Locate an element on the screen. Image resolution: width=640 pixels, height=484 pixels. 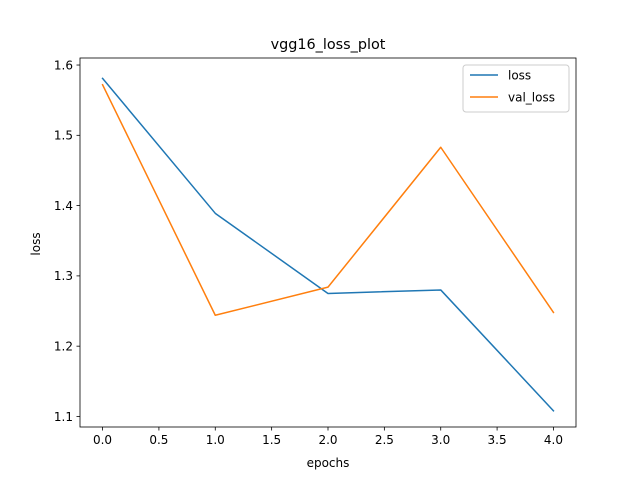
legend-label-loss: loss is located at coordinates (519, 76).